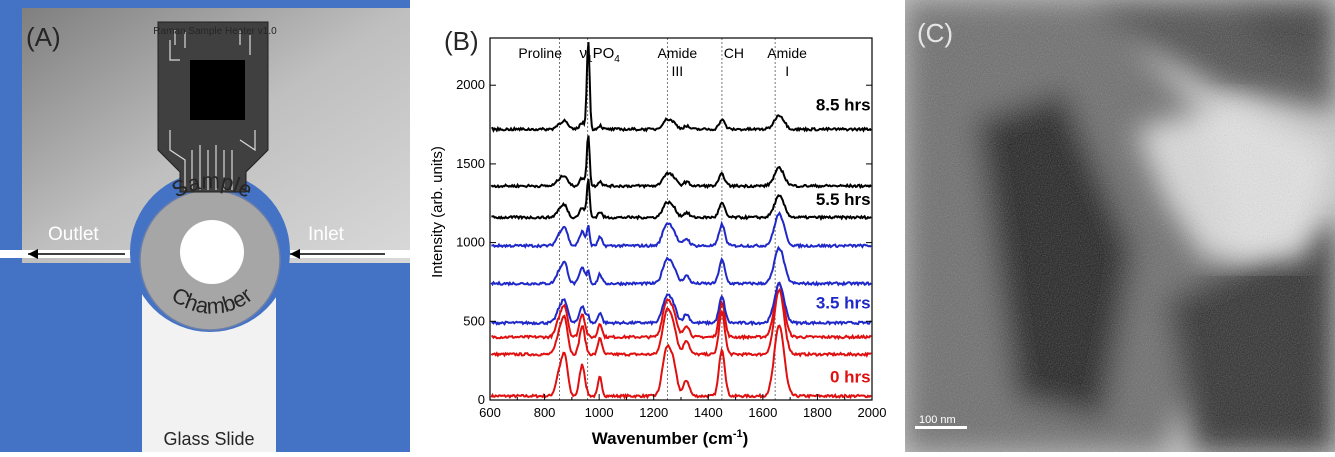  I want to click on reference-lines, so click(667, 219).